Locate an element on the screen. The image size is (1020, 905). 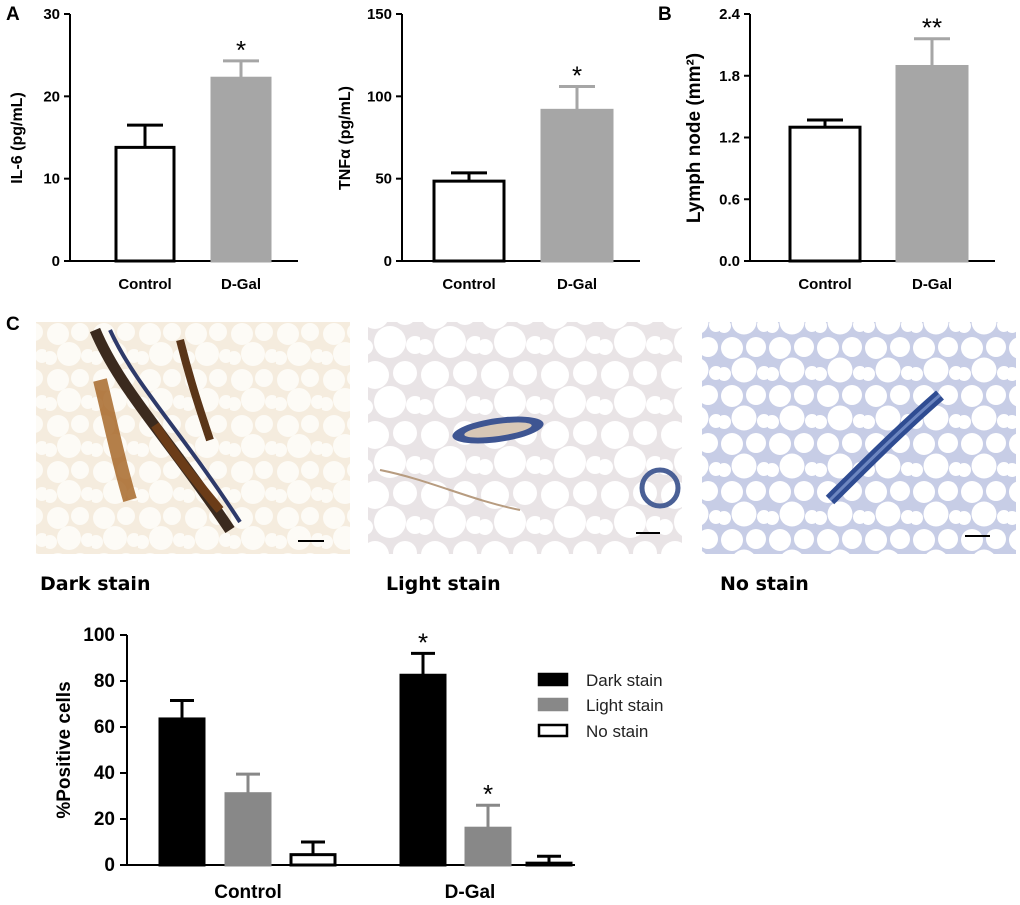
histology-light-image is located at coordinates (525, 438).